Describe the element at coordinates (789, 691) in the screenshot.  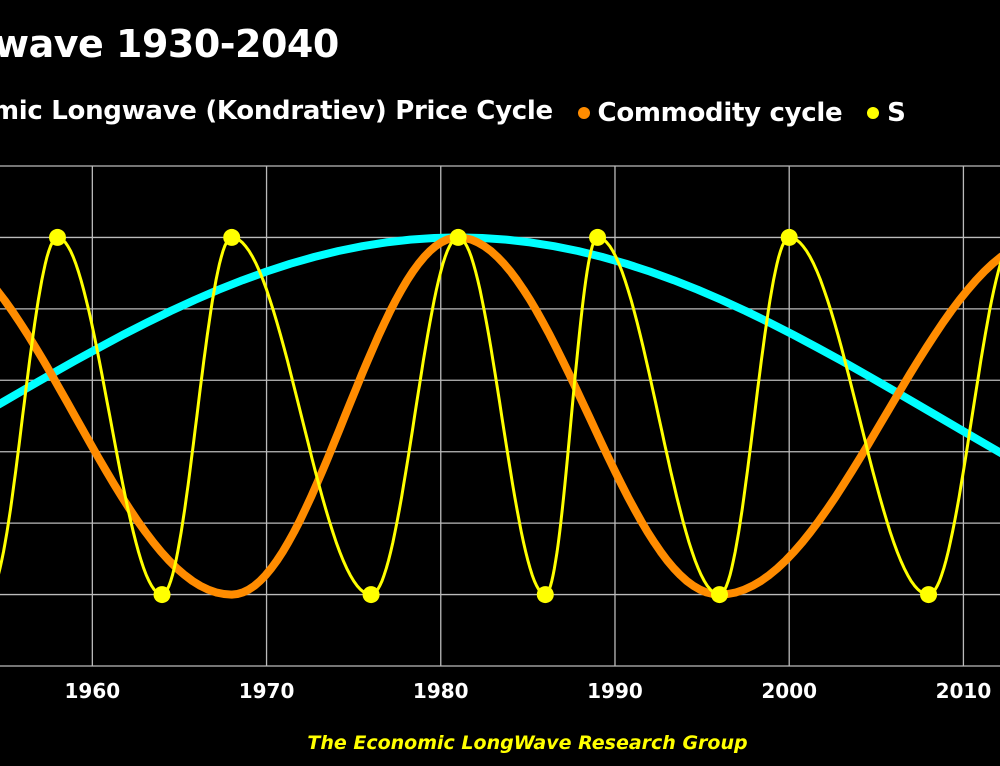
I see `x-tick-label: 2000` at that location.